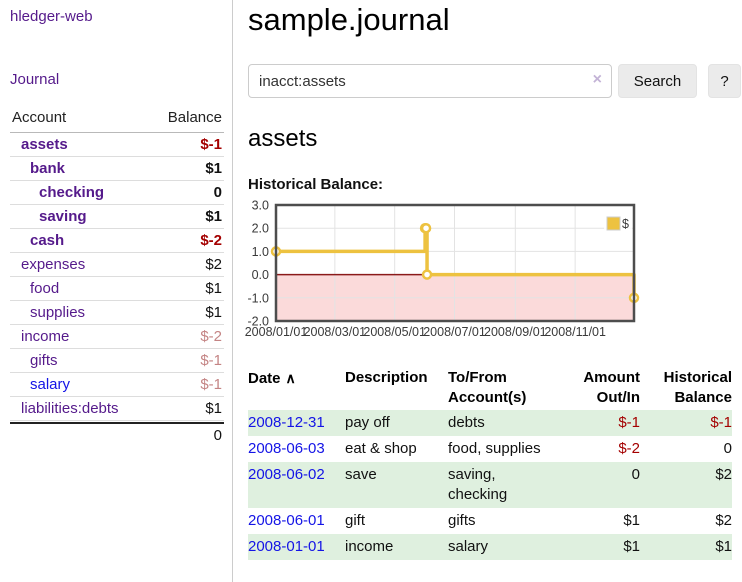 The width and height of the screenshot is (742, 582). What do you see at coordinates (290, 378) in the screenshot?
I see `sort-ascending-icon: ∧` at bounding box center [290, 378].